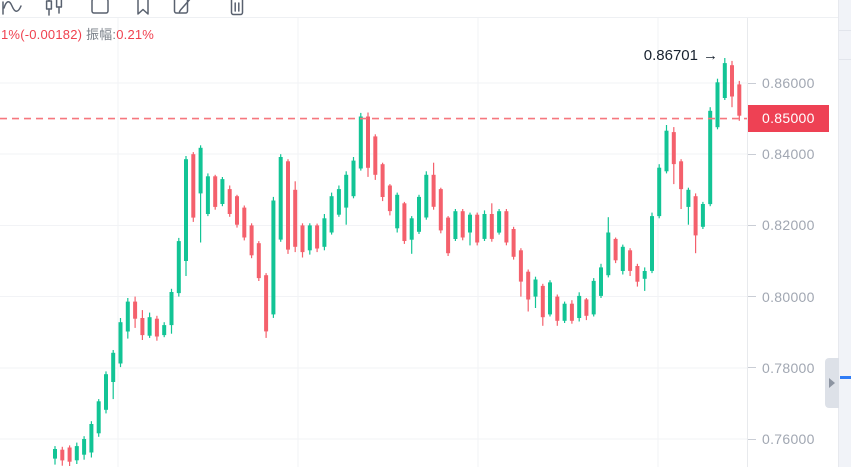  I want to click on amplitude-label: 振幅:, so click(101, 34).